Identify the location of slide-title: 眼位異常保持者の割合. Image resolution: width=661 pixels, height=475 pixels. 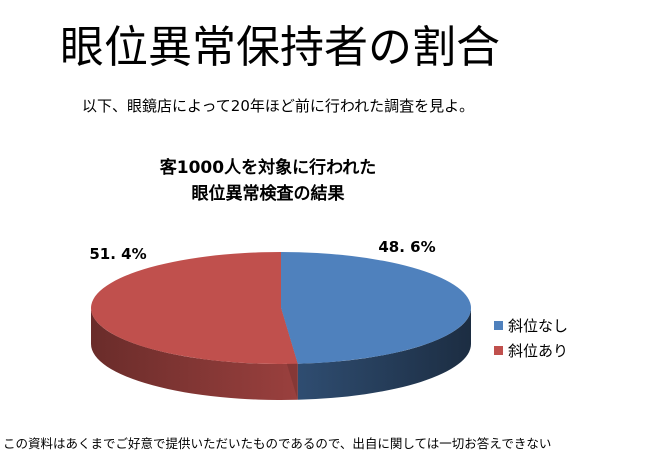
(280, 47).